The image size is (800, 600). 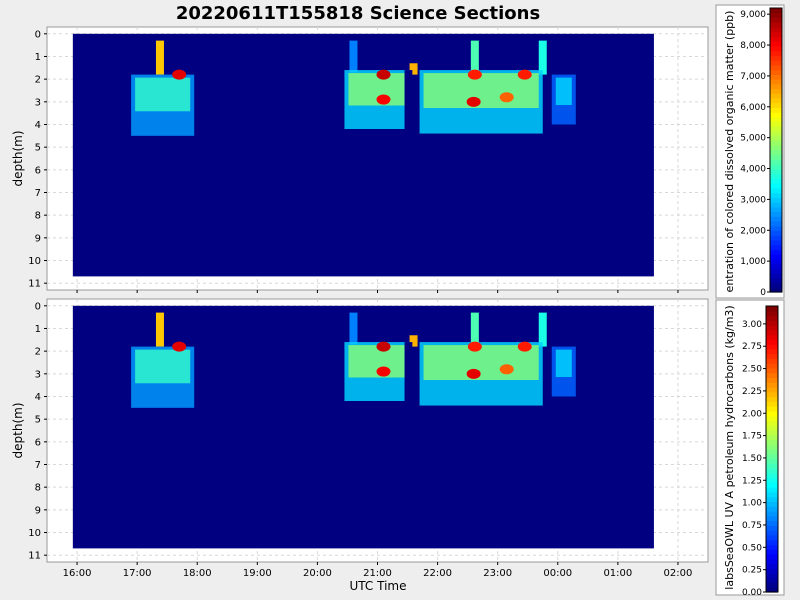 I want to click on colorbar-tick-label: 2,000, so click(x=753, y=231).